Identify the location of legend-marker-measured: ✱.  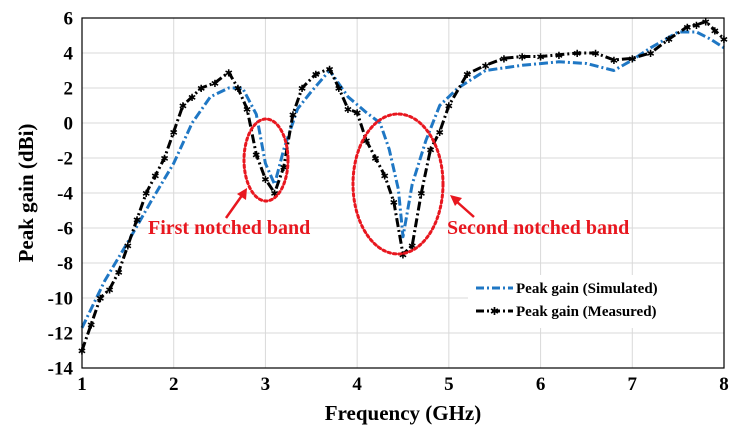
(494, 311).